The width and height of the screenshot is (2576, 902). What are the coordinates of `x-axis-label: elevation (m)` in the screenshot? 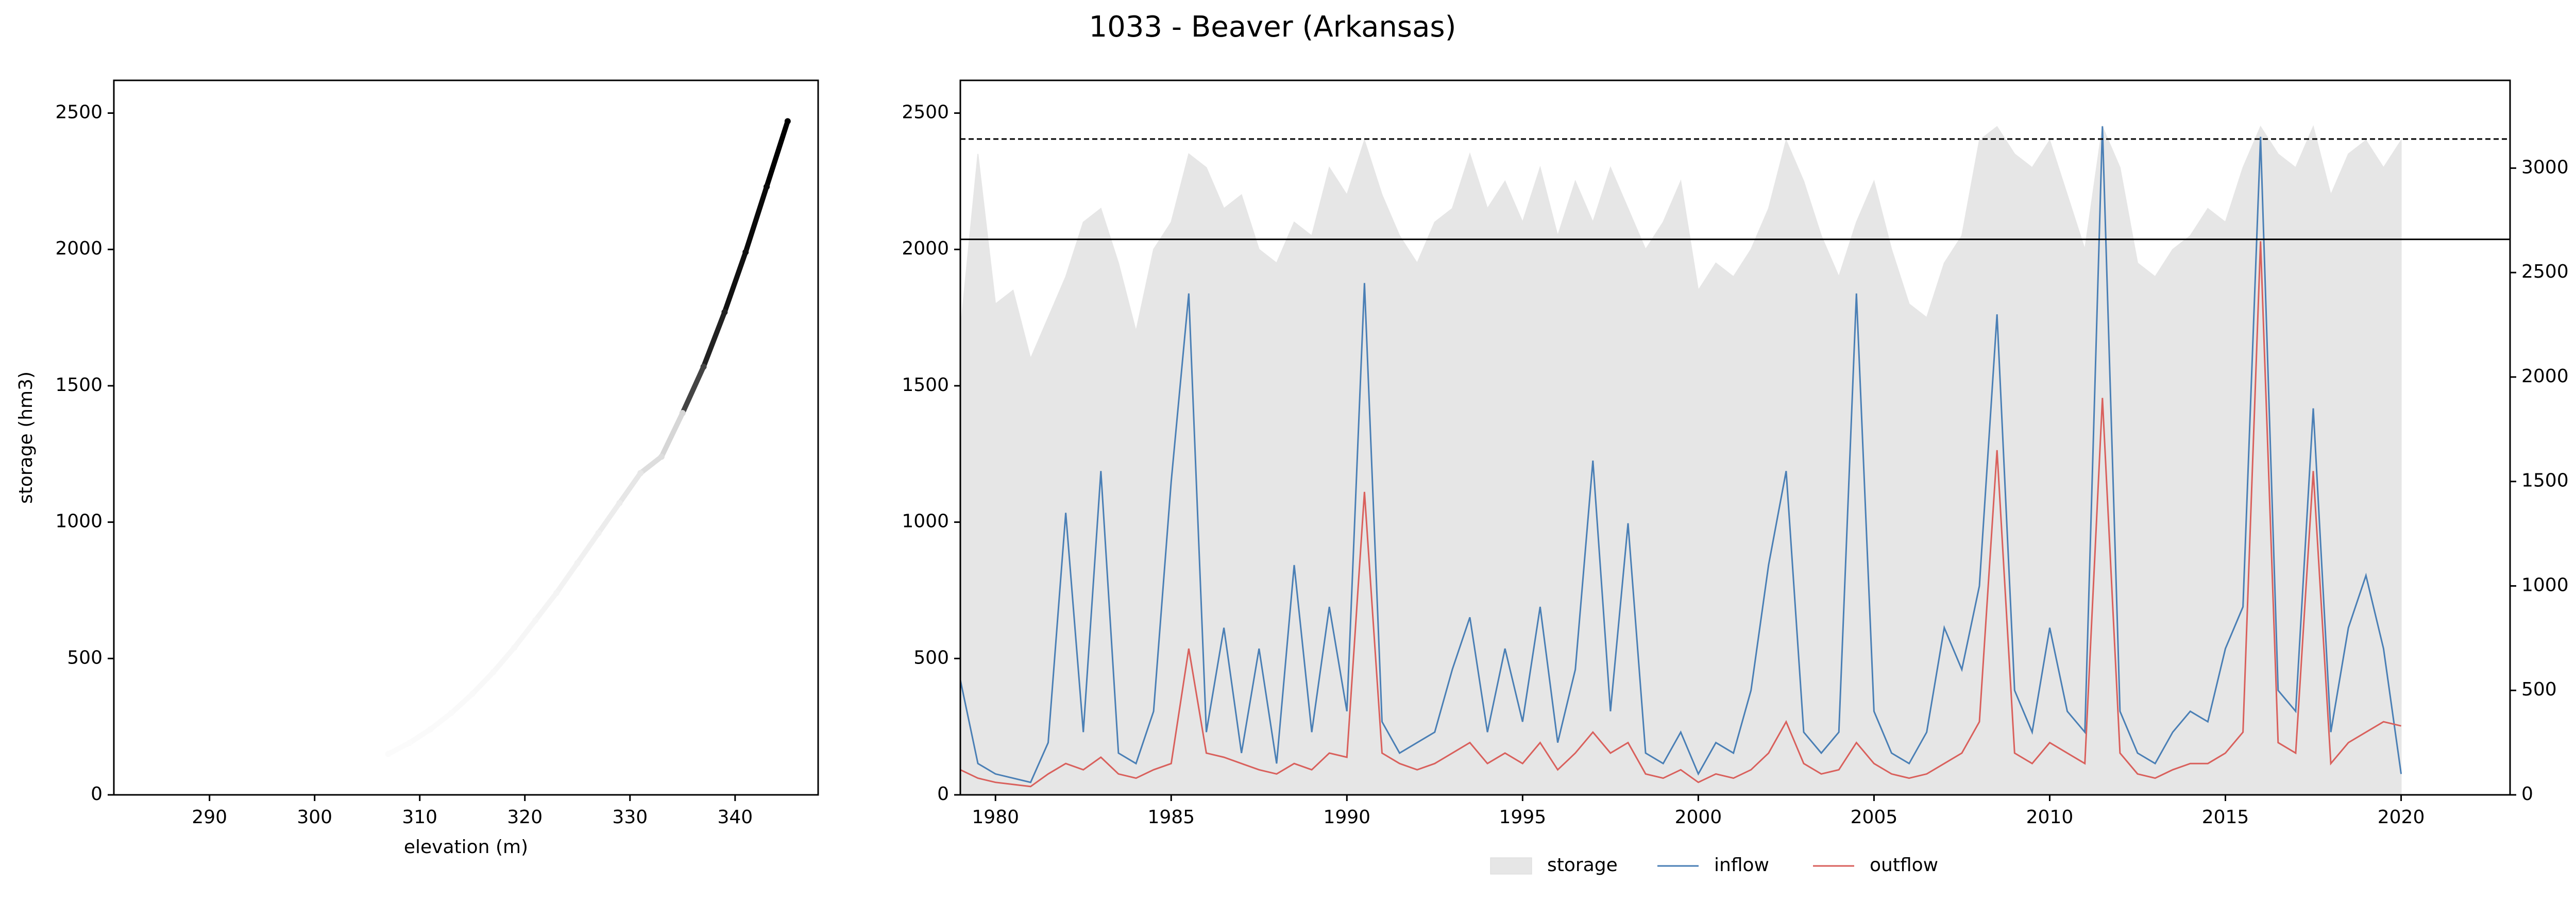 It's located at (466, 848).